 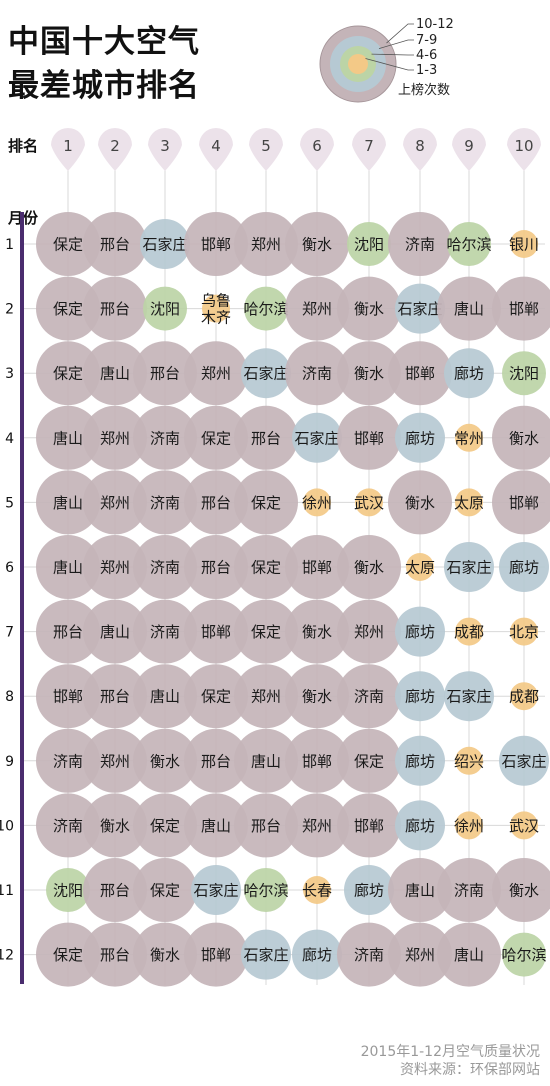 I want to click on city-label: 银川, so click(x=524, y=245).